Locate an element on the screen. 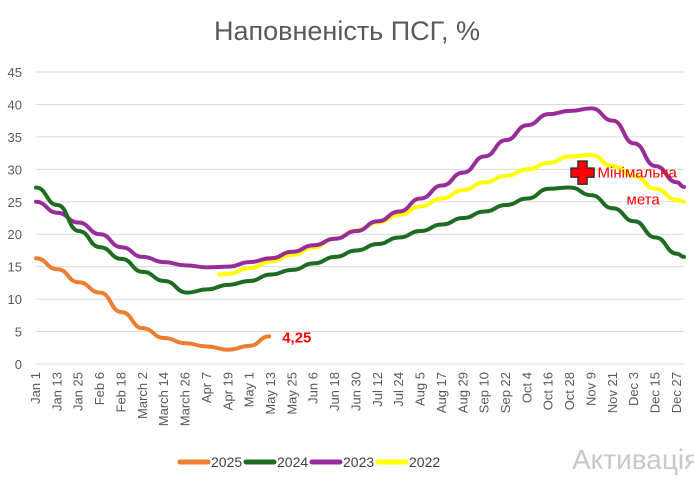  y-tick-label: 40 is located at coordinates (15, 104).